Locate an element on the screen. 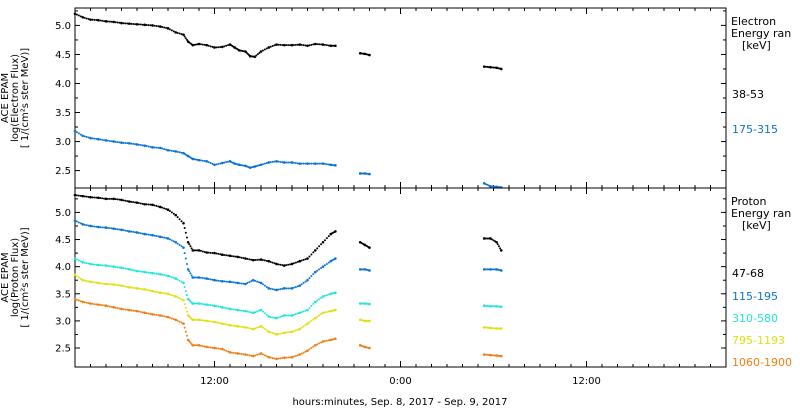 The height and width of the screenshot is (410, 800). y-tick-label: 4.5 is located at coordinates (63, 240).